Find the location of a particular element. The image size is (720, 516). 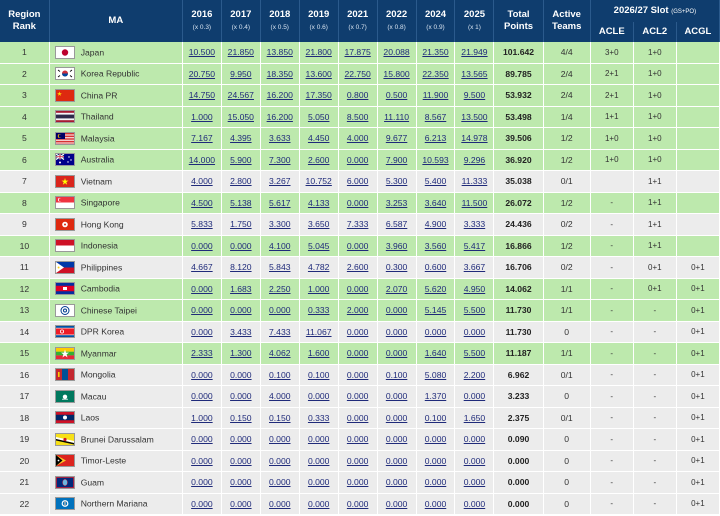

acgl-header: ACGL is located at coordinates (698, 32).